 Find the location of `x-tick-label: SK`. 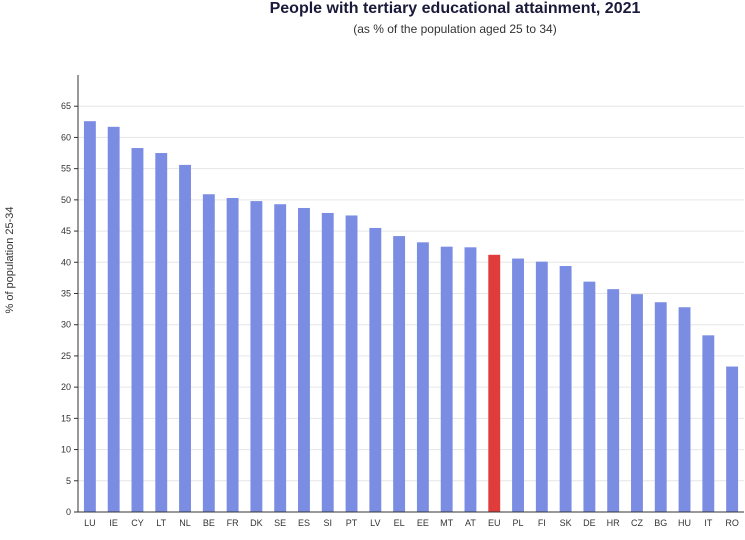

x-tick-label: SK is located at coordinates (566, 523).